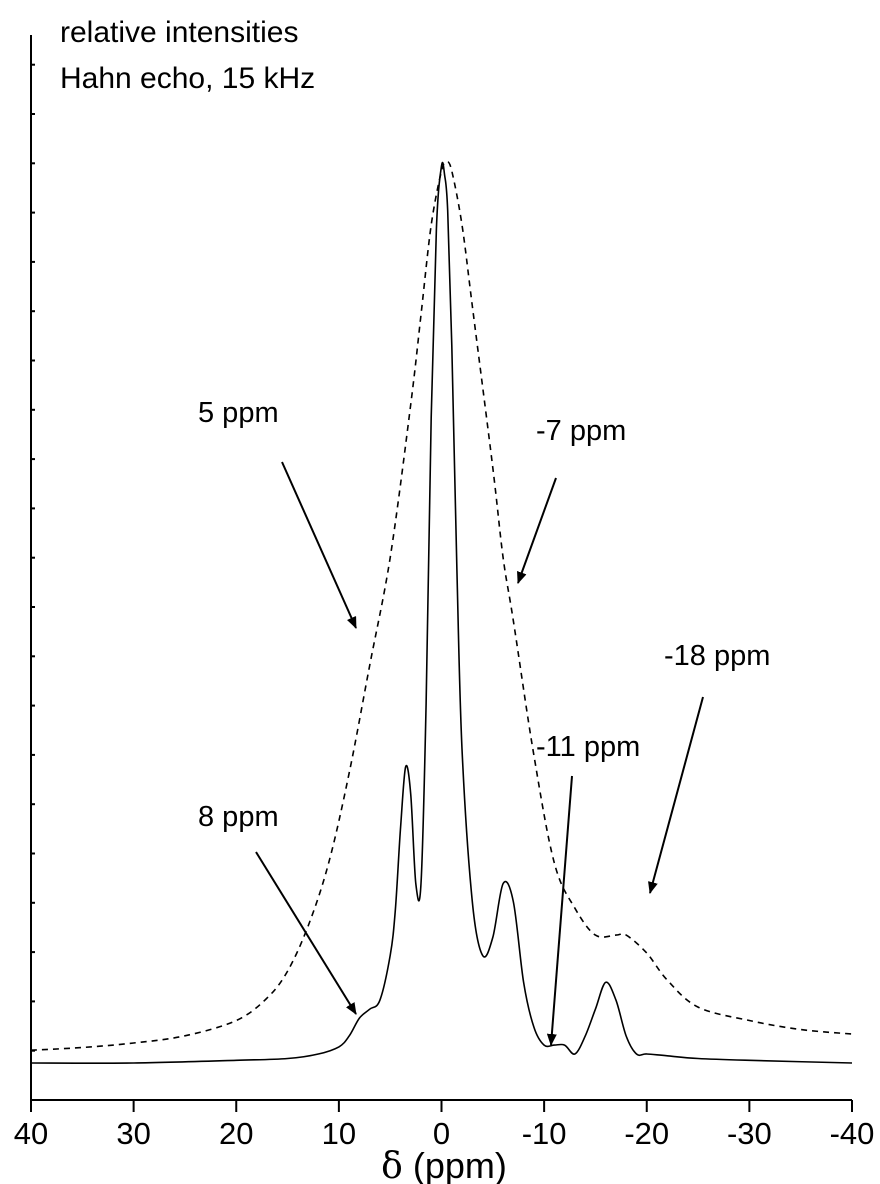  I want to click on ylabel-line-2: Hahn echo, 15 kHz, so click(187, 78).